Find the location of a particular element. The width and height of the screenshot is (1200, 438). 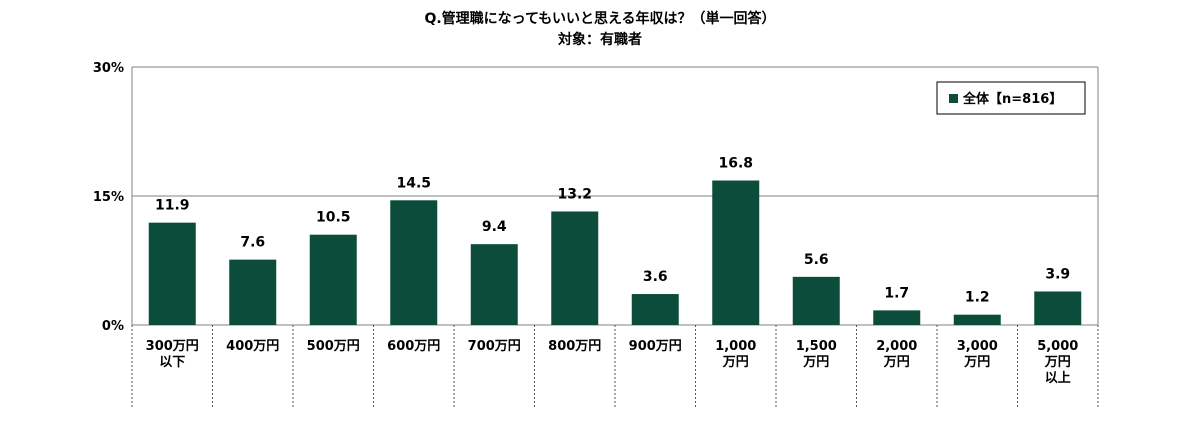

data-label: 16.8 is located at coordinates (735, 164).